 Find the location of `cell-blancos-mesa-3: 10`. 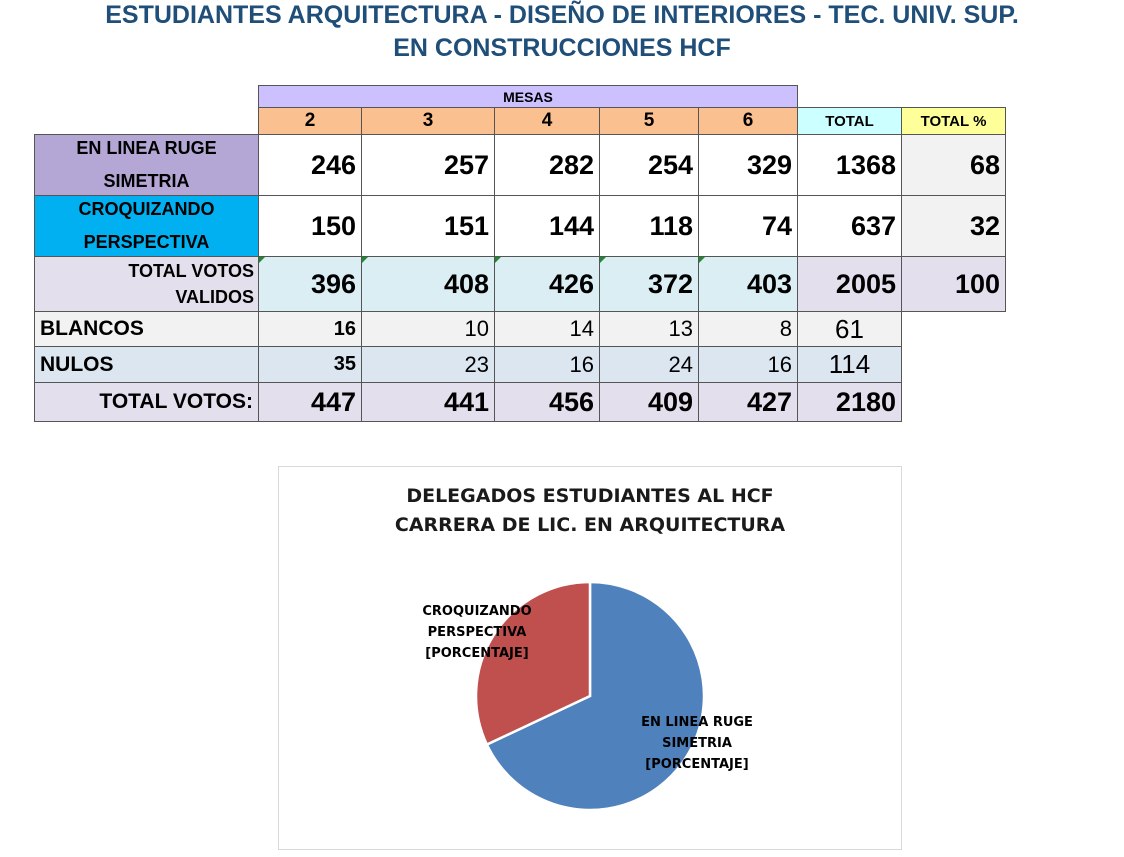

cell-blancos-mesa-3: 10 is located at coordinates (428, 329).